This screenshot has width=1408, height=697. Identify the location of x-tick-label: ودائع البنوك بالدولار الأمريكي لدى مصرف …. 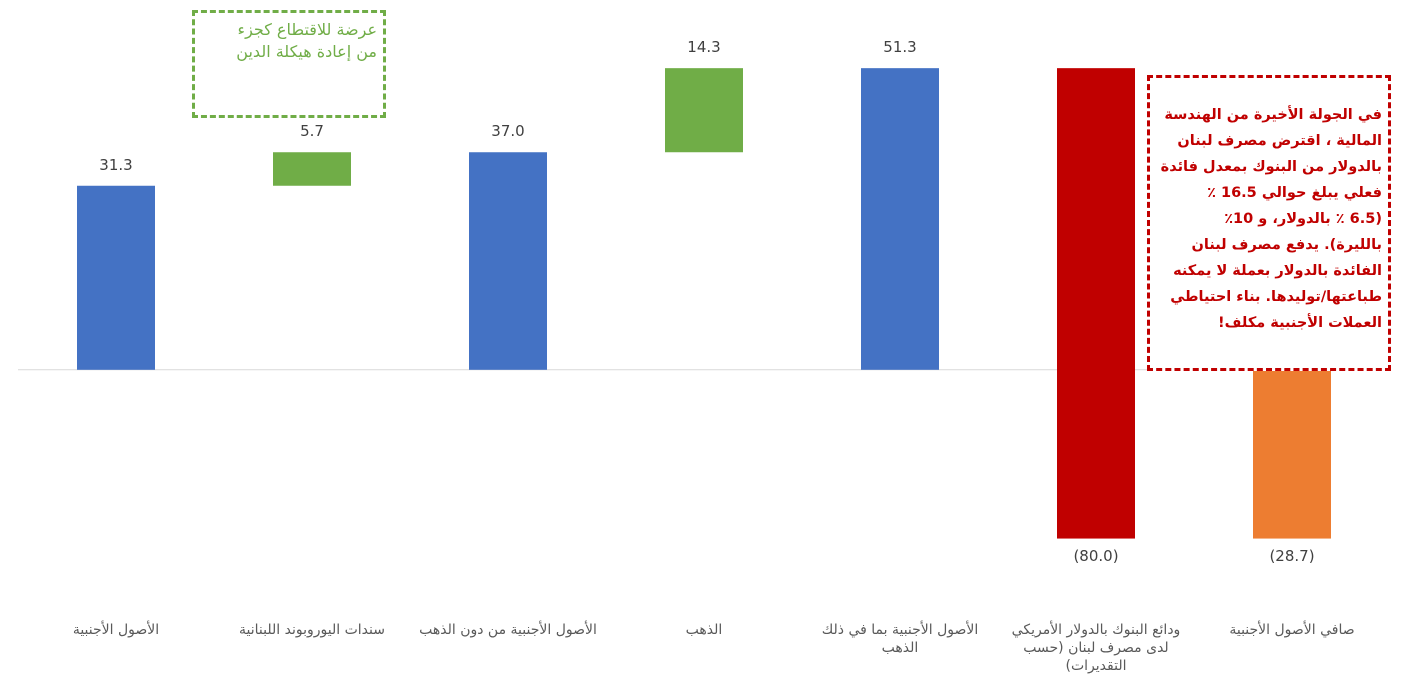
(1096, 648).